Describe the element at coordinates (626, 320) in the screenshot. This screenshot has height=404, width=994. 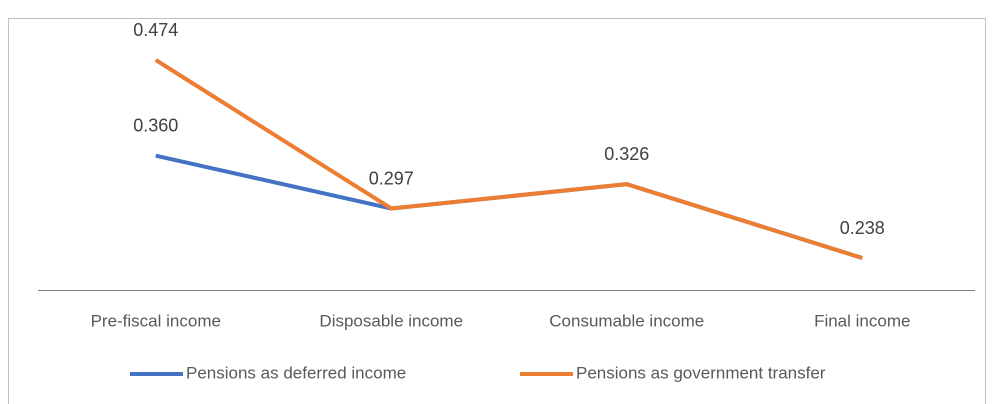
I see `x-tick-label: Consumable income` at that location.